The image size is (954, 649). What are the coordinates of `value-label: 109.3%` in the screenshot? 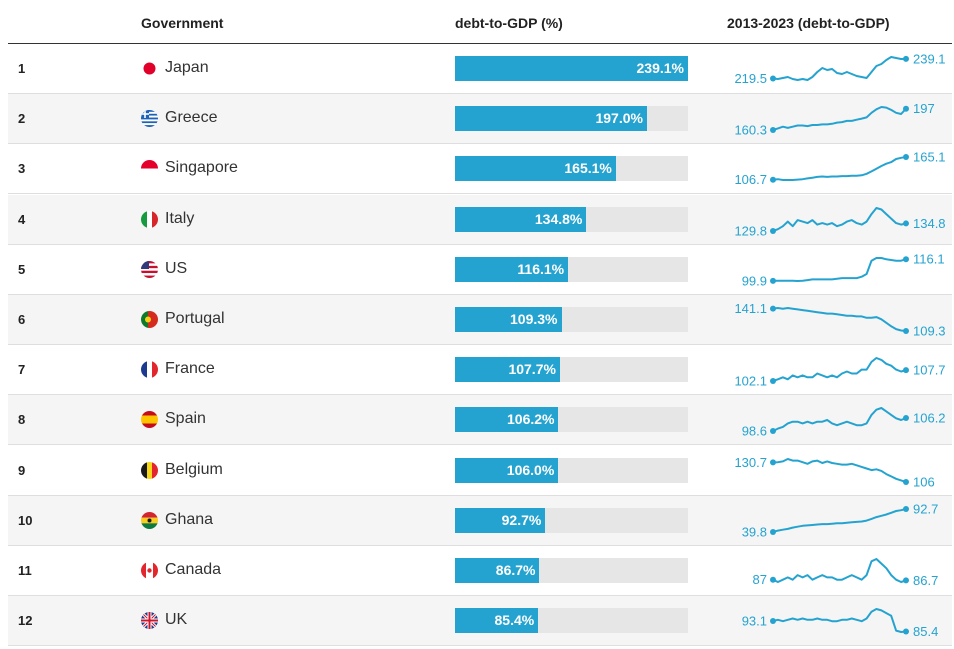 It's located at (534, 319).